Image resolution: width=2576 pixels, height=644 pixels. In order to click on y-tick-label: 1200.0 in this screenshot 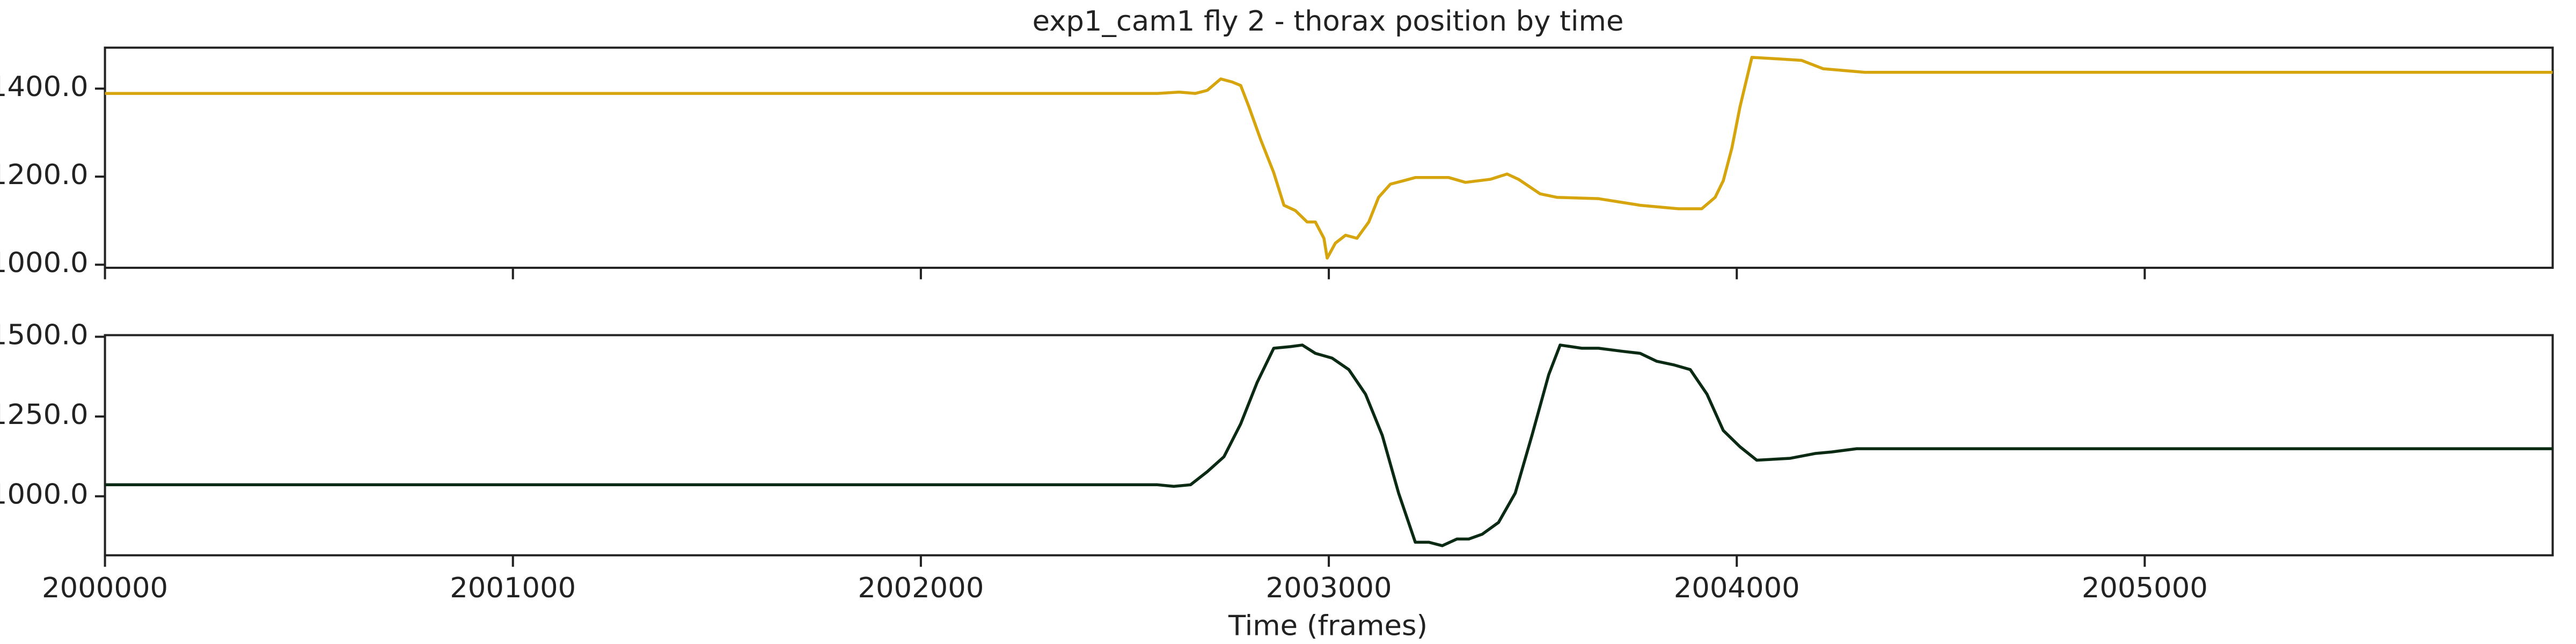, I will do `click(44, 174)`.